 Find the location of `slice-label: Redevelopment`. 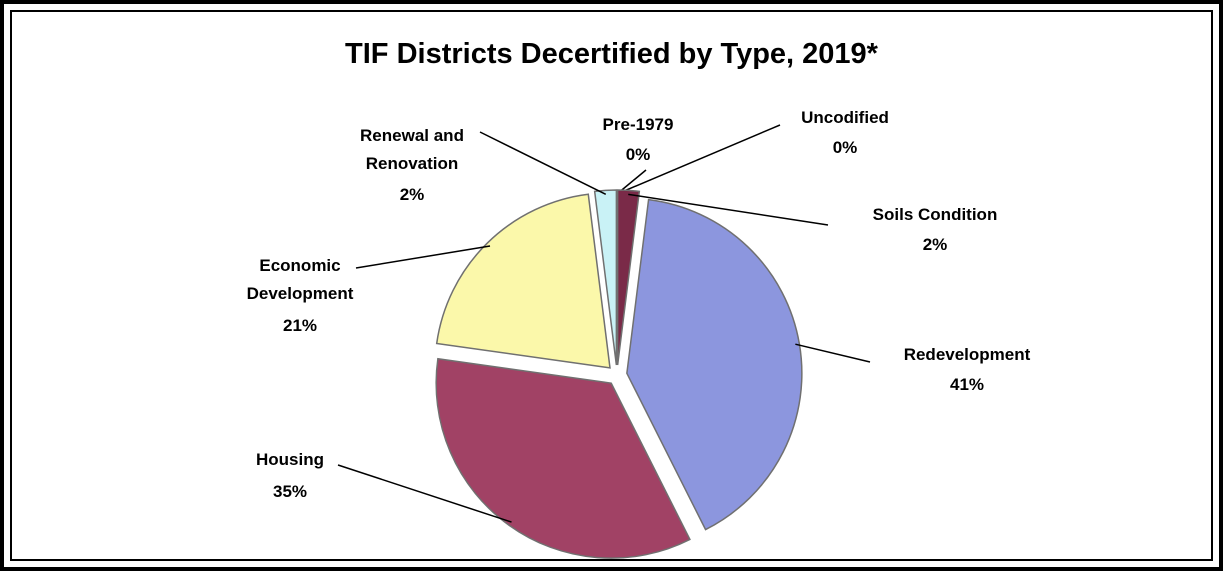

slice-label: Redevelopment is located at coordinates (967, 354).